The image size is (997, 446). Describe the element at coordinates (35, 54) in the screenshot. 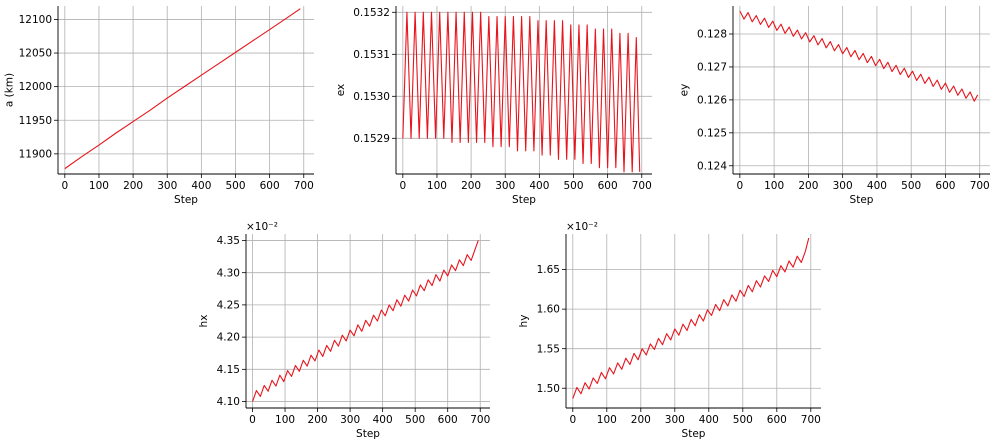

I see `y-tick-label: 12050` at that location.